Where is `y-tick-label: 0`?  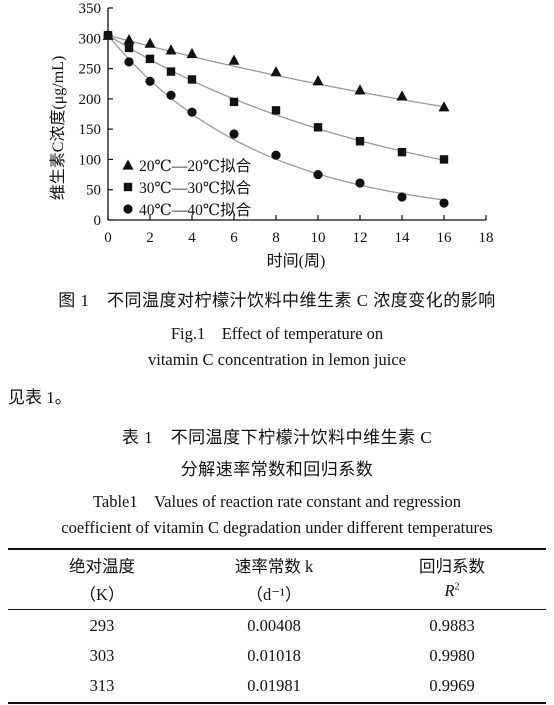 y-tick-label: 0 is located at coordinates (98, 221).